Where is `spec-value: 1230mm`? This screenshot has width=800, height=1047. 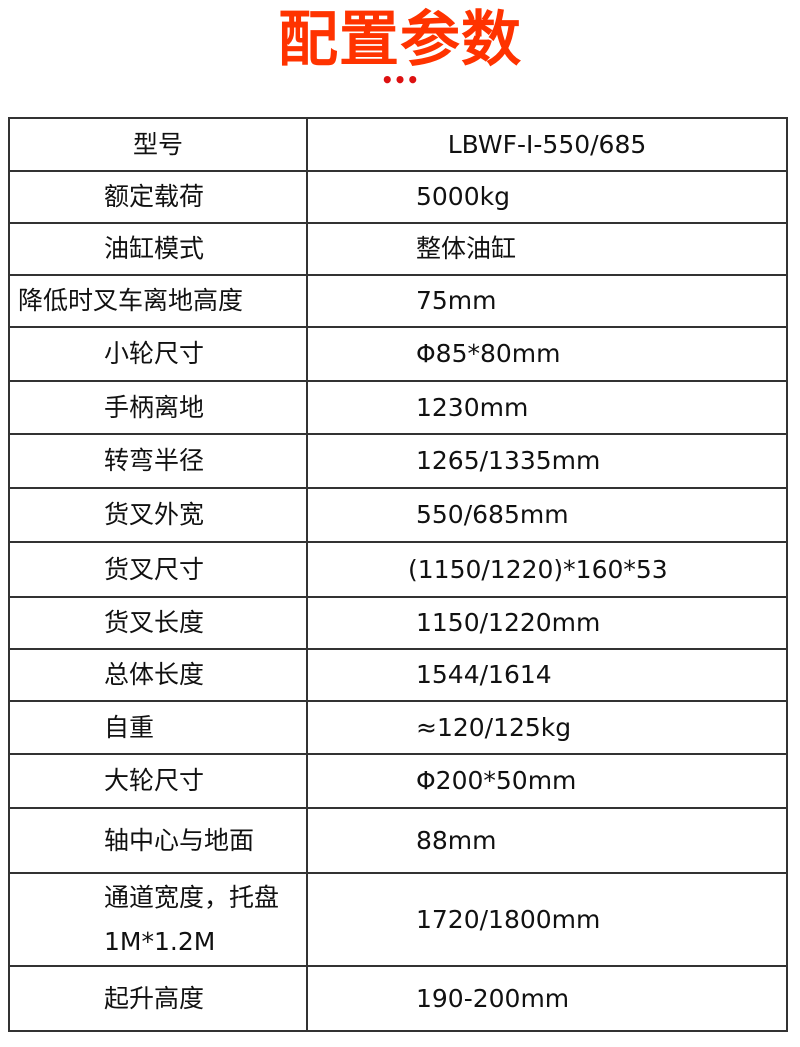 spec-value: 1230mm is located at coordinates (547, 407).